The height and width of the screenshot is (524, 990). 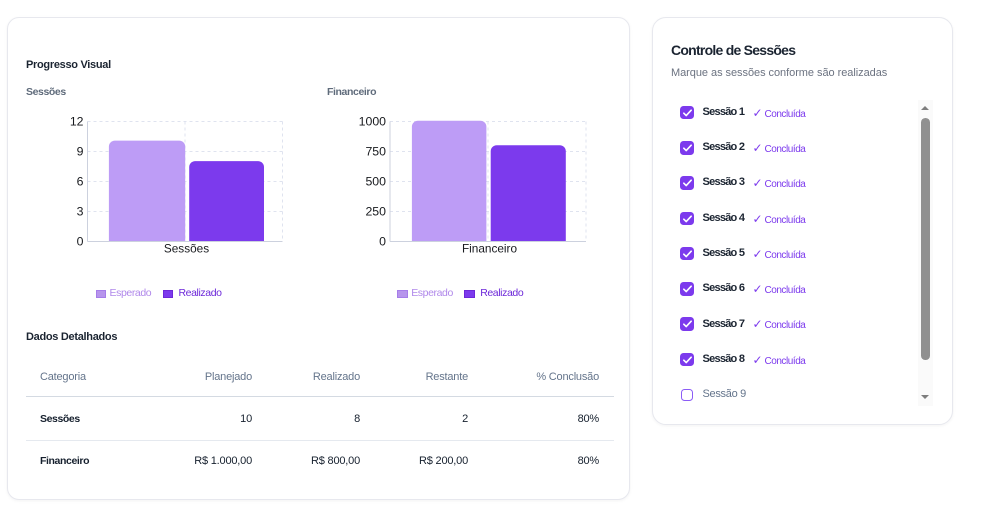 What do you see at coordinates (80, 152) in the screenshot?
I see `svg-text: 9` at bounding box center [80, 152].